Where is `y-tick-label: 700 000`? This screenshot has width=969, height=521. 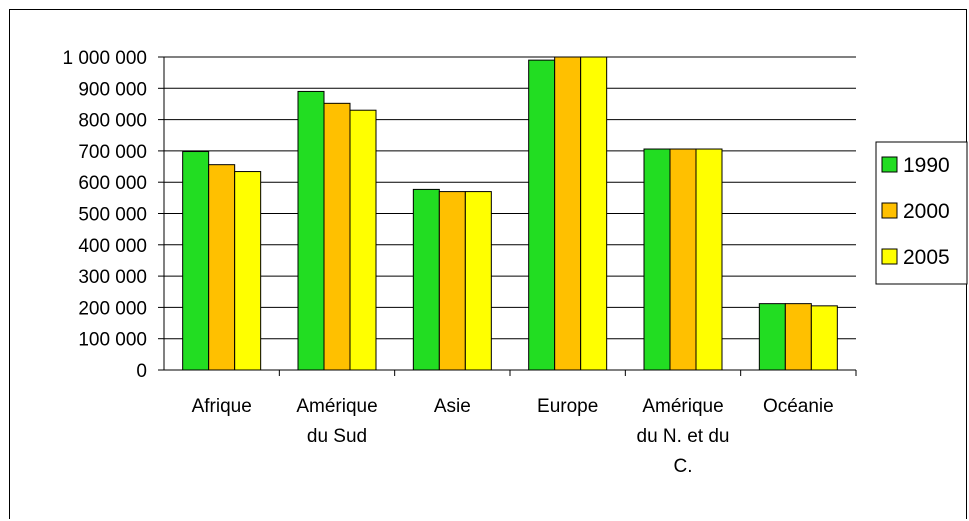
y-tick-label: 700 000 is located at coordinates (112, 152).